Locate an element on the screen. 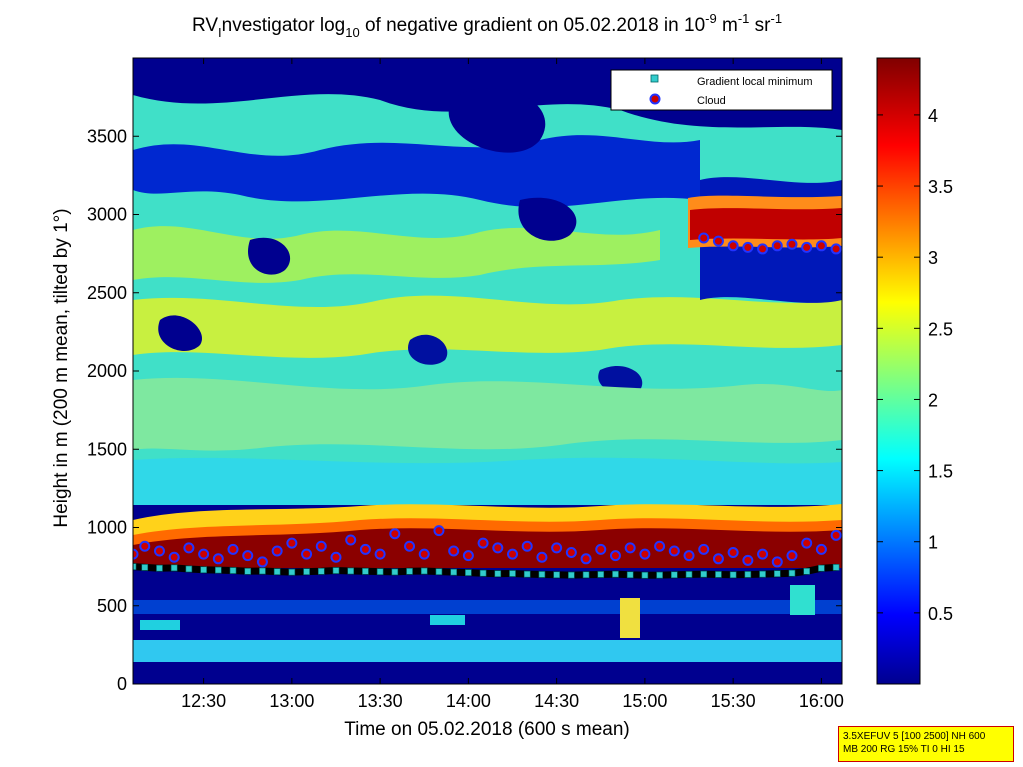 The height and width of the screenshot is (767, 1023). info-line-2: MB 200 RG 15% TI 0 HI 15 is located at coordinates (904, 749).